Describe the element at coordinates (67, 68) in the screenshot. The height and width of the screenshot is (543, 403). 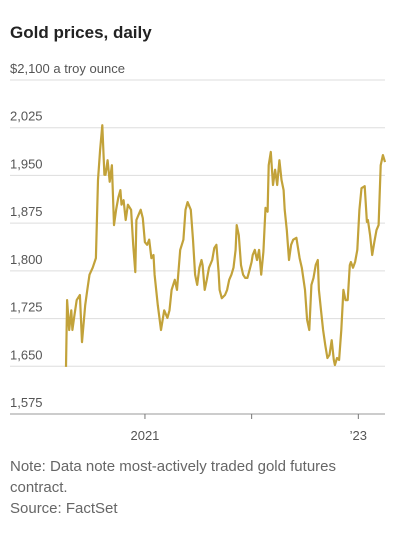
I see `y-tick-label: $2,100 a troy ounce` at that location.